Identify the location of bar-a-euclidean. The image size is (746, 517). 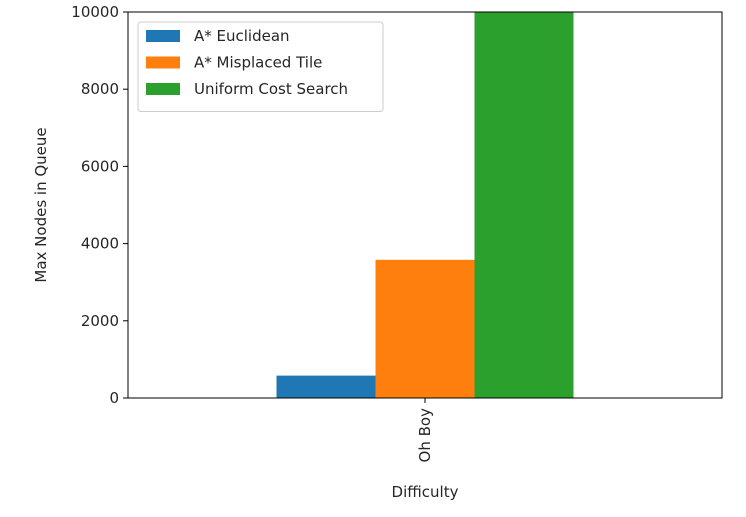
(326, 386).